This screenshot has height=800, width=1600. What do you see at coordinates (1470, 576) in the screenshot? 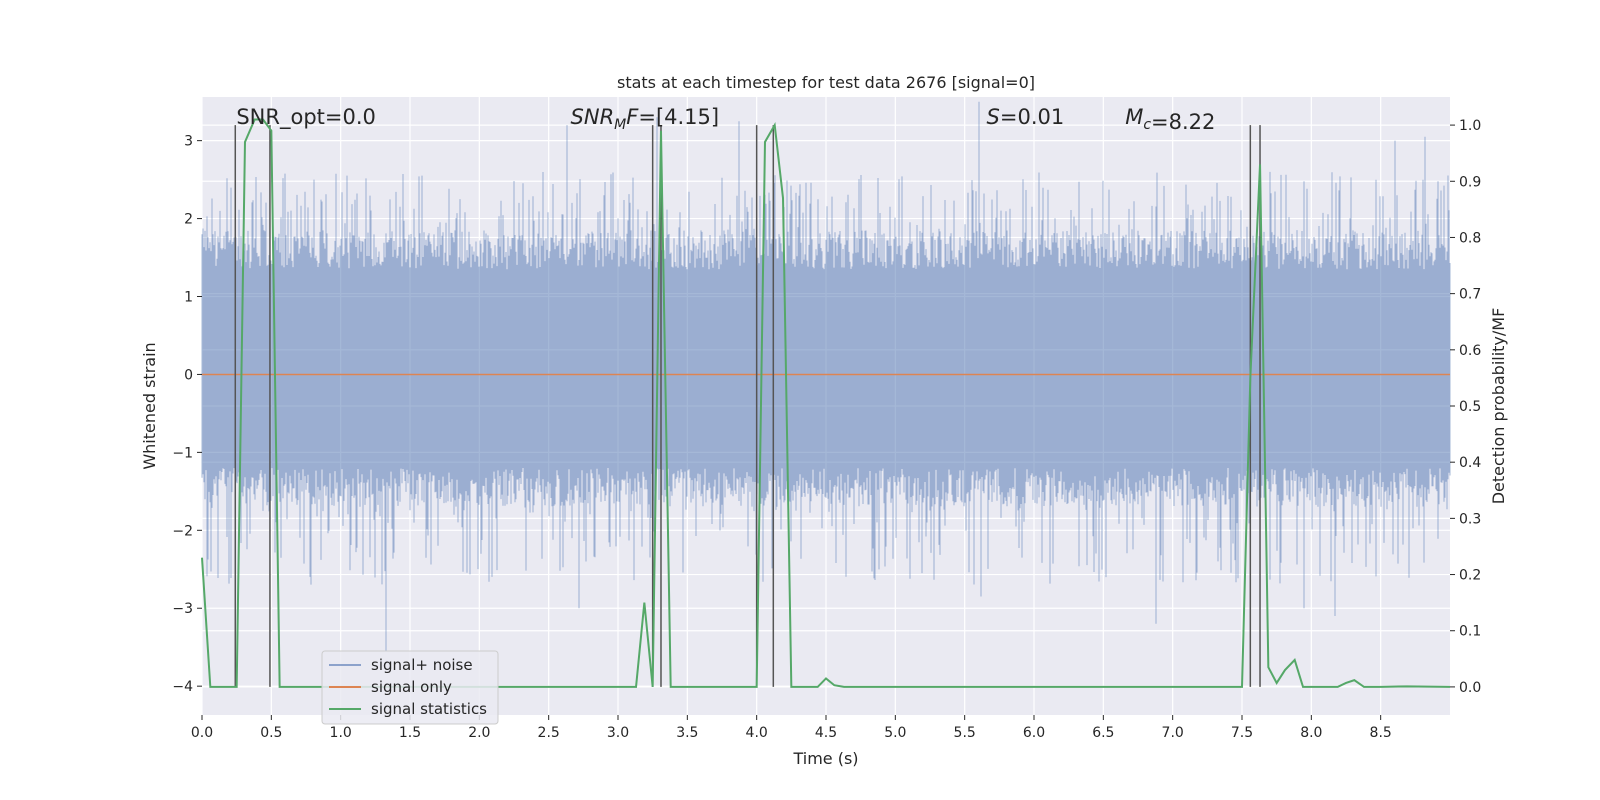
I see `y-right-tick-label: 0.2` at bounding box center [1470, 576].